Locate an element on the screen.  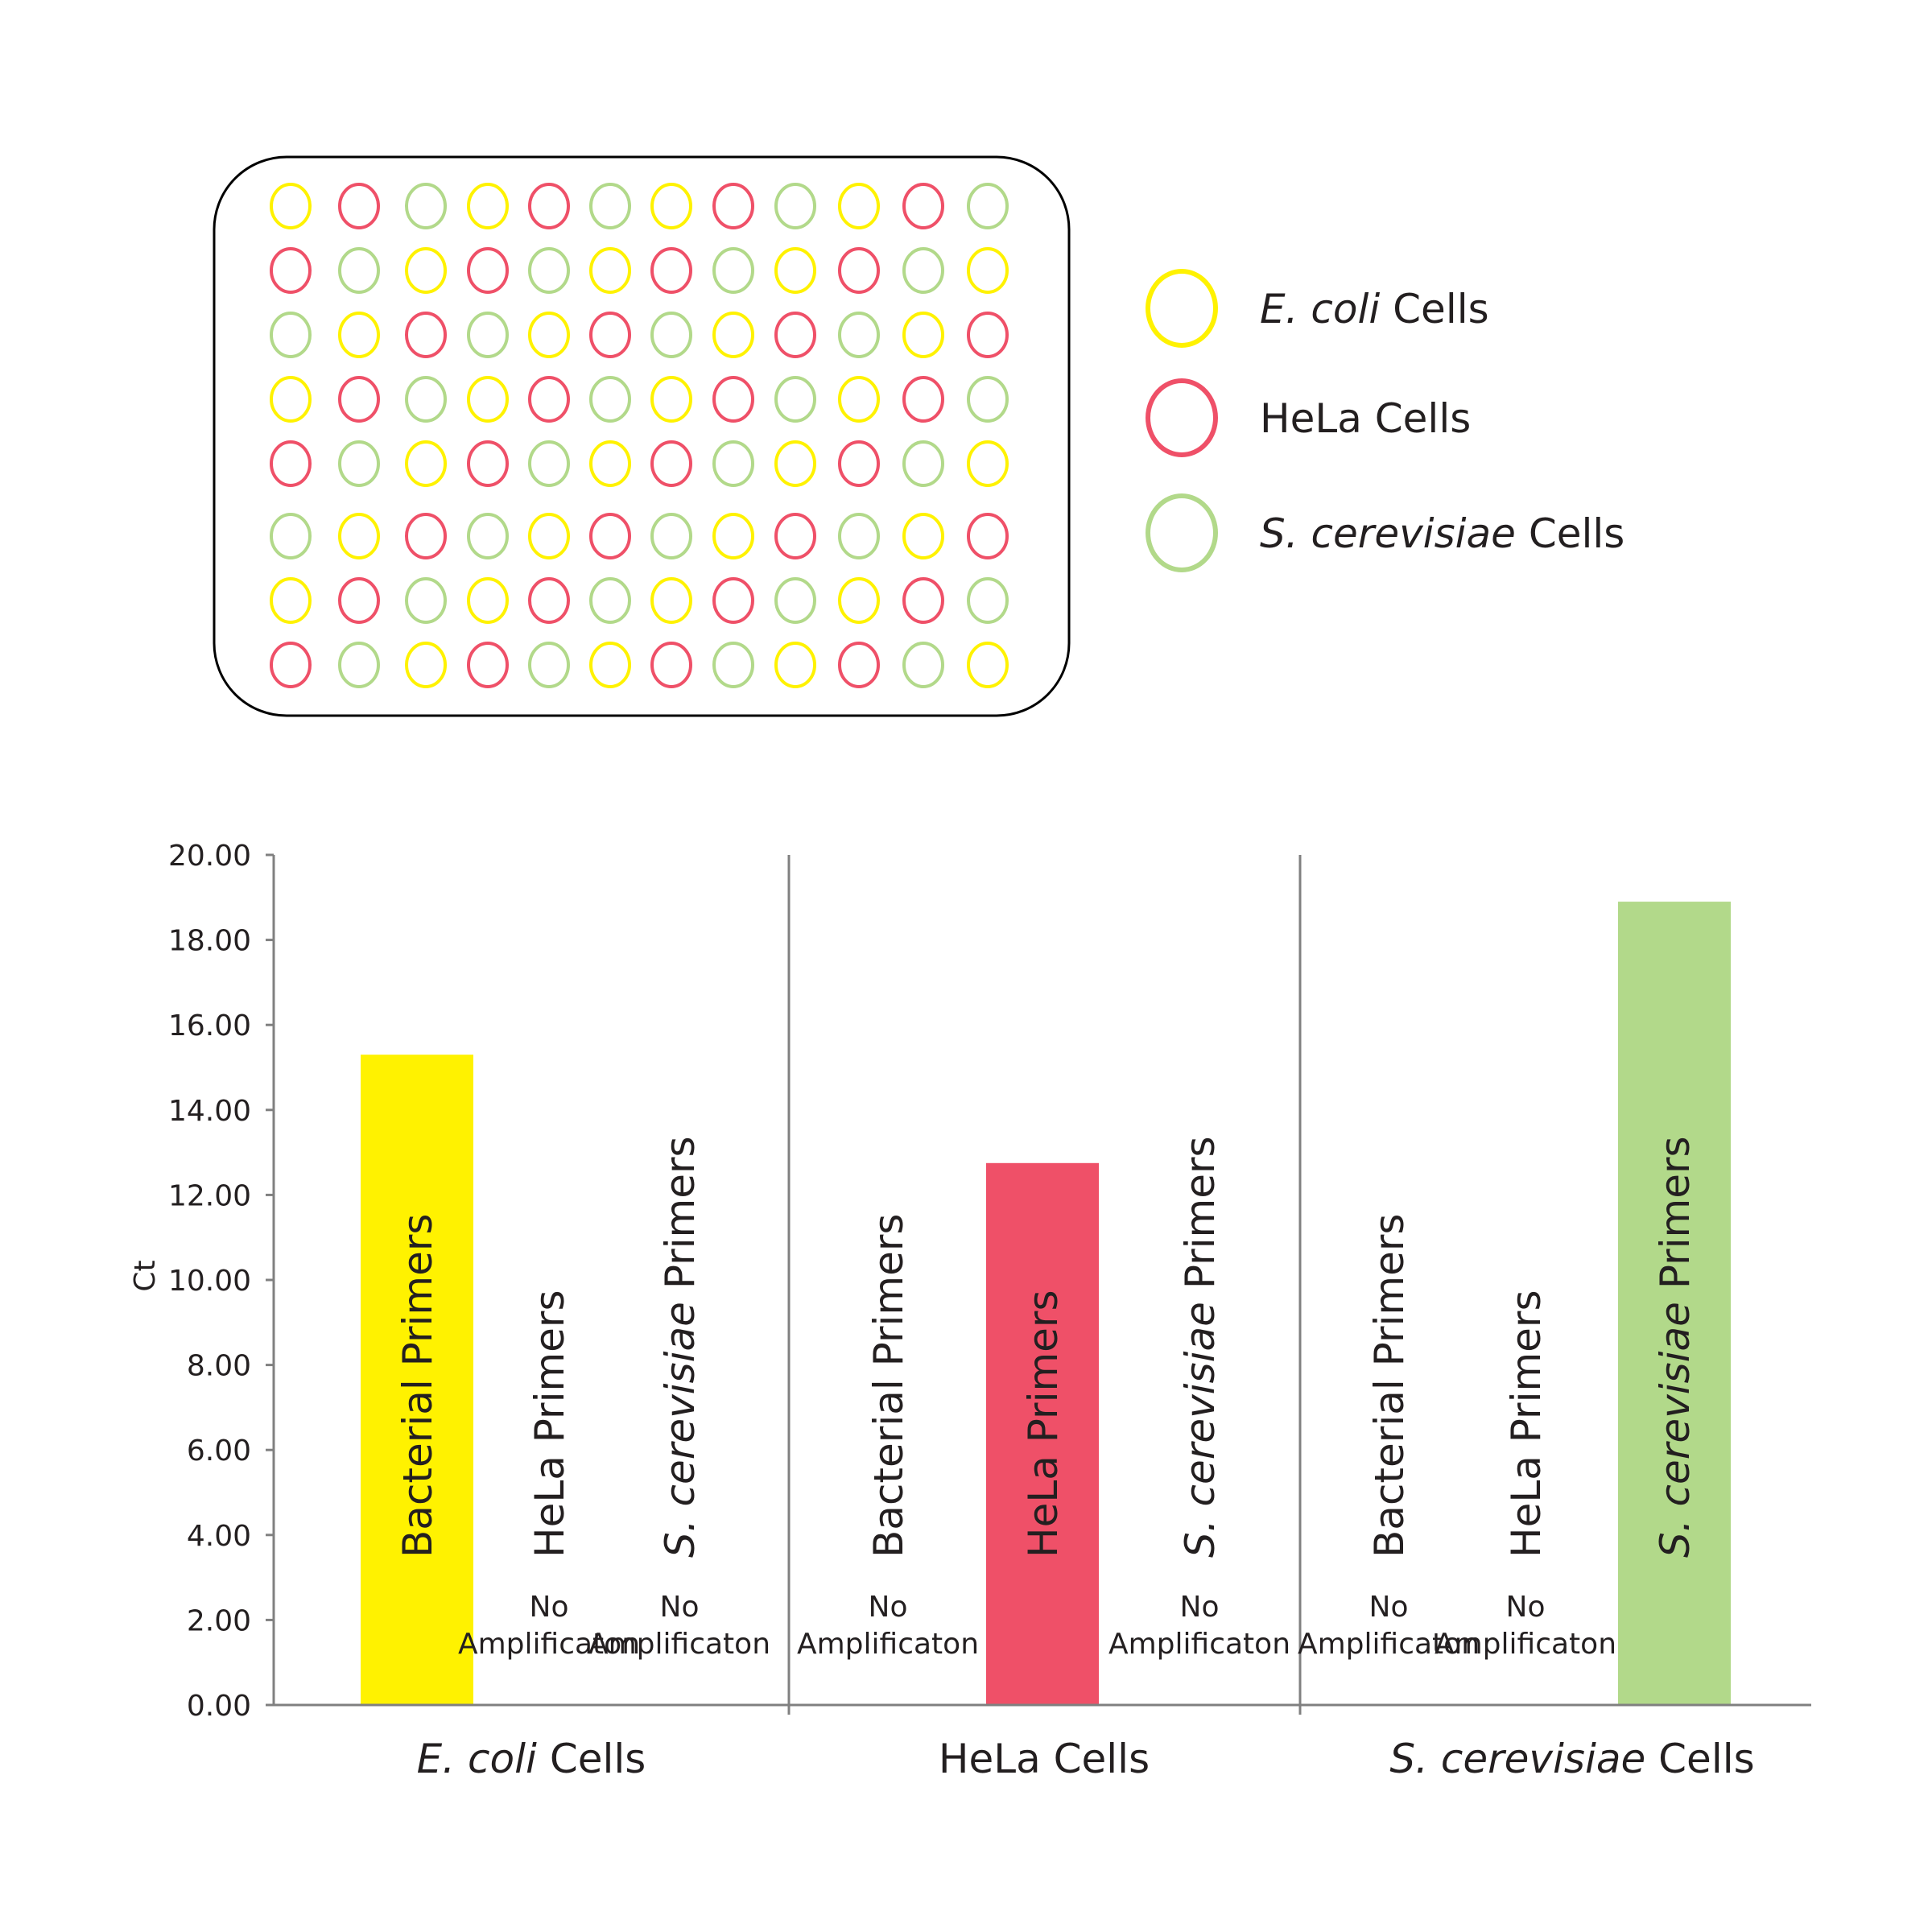
y-axis-label: Ct is located at coordinates (145, 1275).